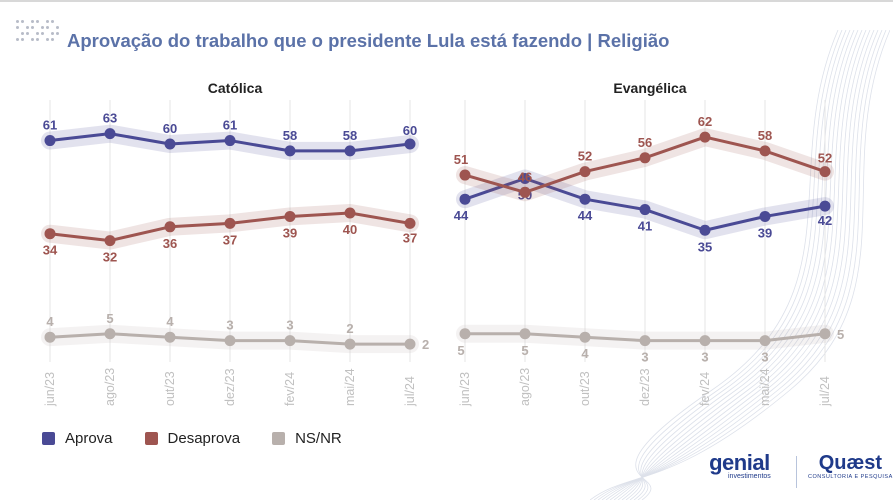 The height and width of the screenshot is (503, 893). What do you see at coordinates (739, 462) in the screenshot?
I see `genial-logo-name: genial` at bounding box center [739, 462].